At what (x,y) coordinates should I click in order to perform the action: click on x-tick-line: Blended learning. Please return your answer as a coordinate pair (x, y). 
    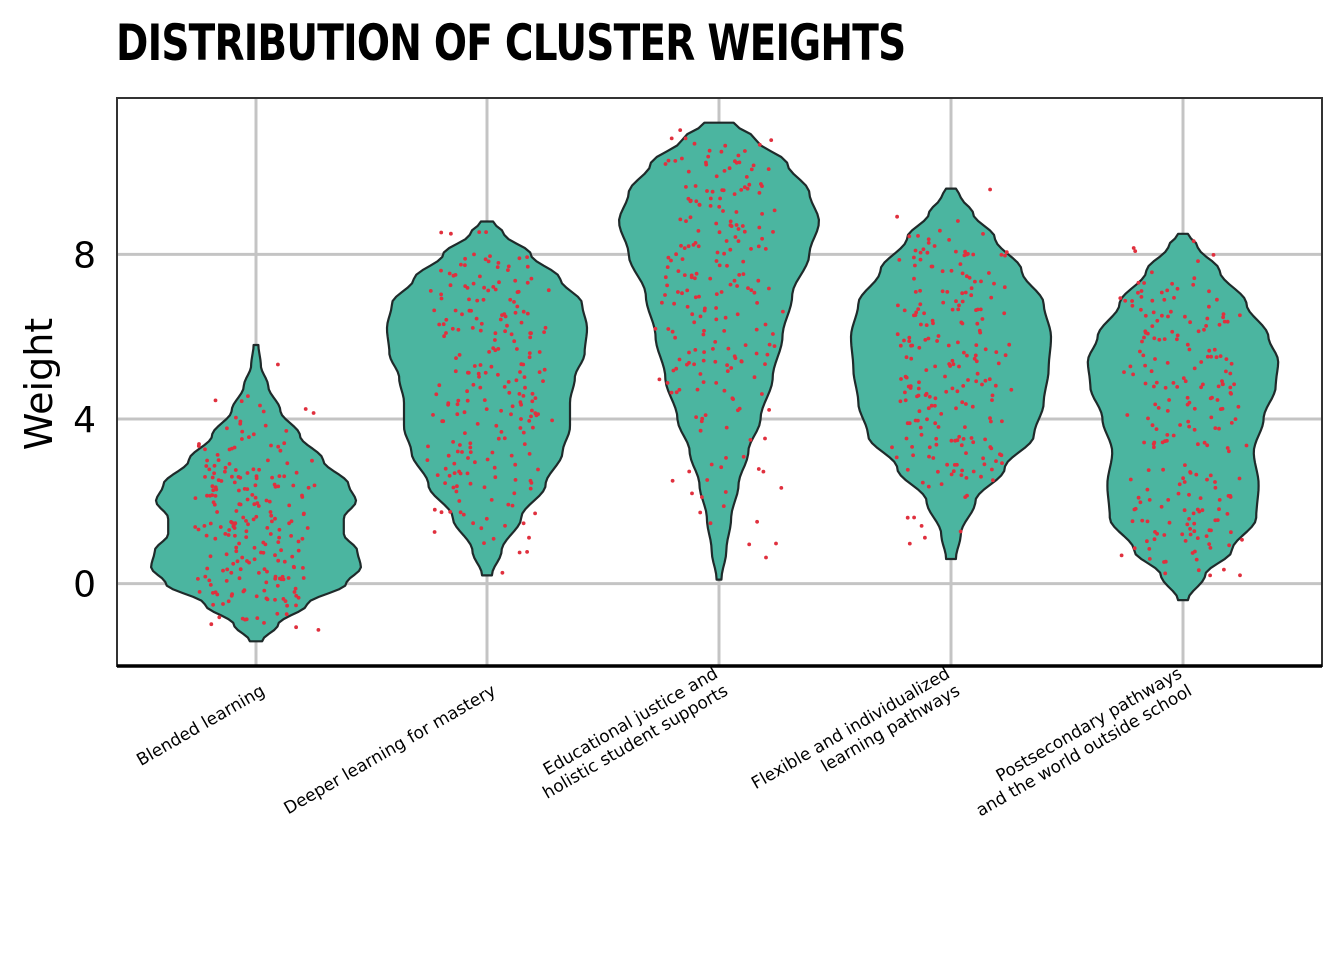
    Looking at the image, I should click on (200, 726).